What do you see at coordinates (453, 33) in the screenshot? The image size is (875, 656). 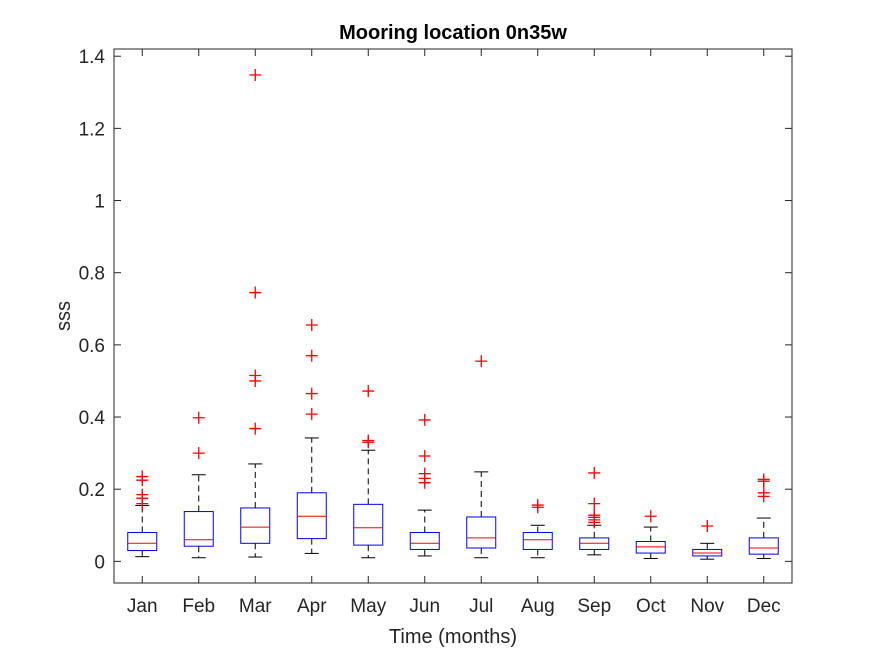 I see `chart-title: Mooring location 0n35w` at bounding box center [453, 33].